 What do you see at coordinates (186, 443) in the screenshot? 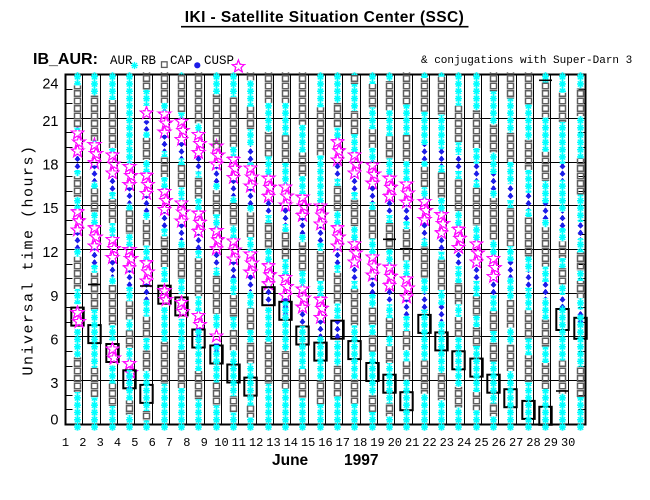
I see `svg-text: 8` at bounding box center [186, 443].